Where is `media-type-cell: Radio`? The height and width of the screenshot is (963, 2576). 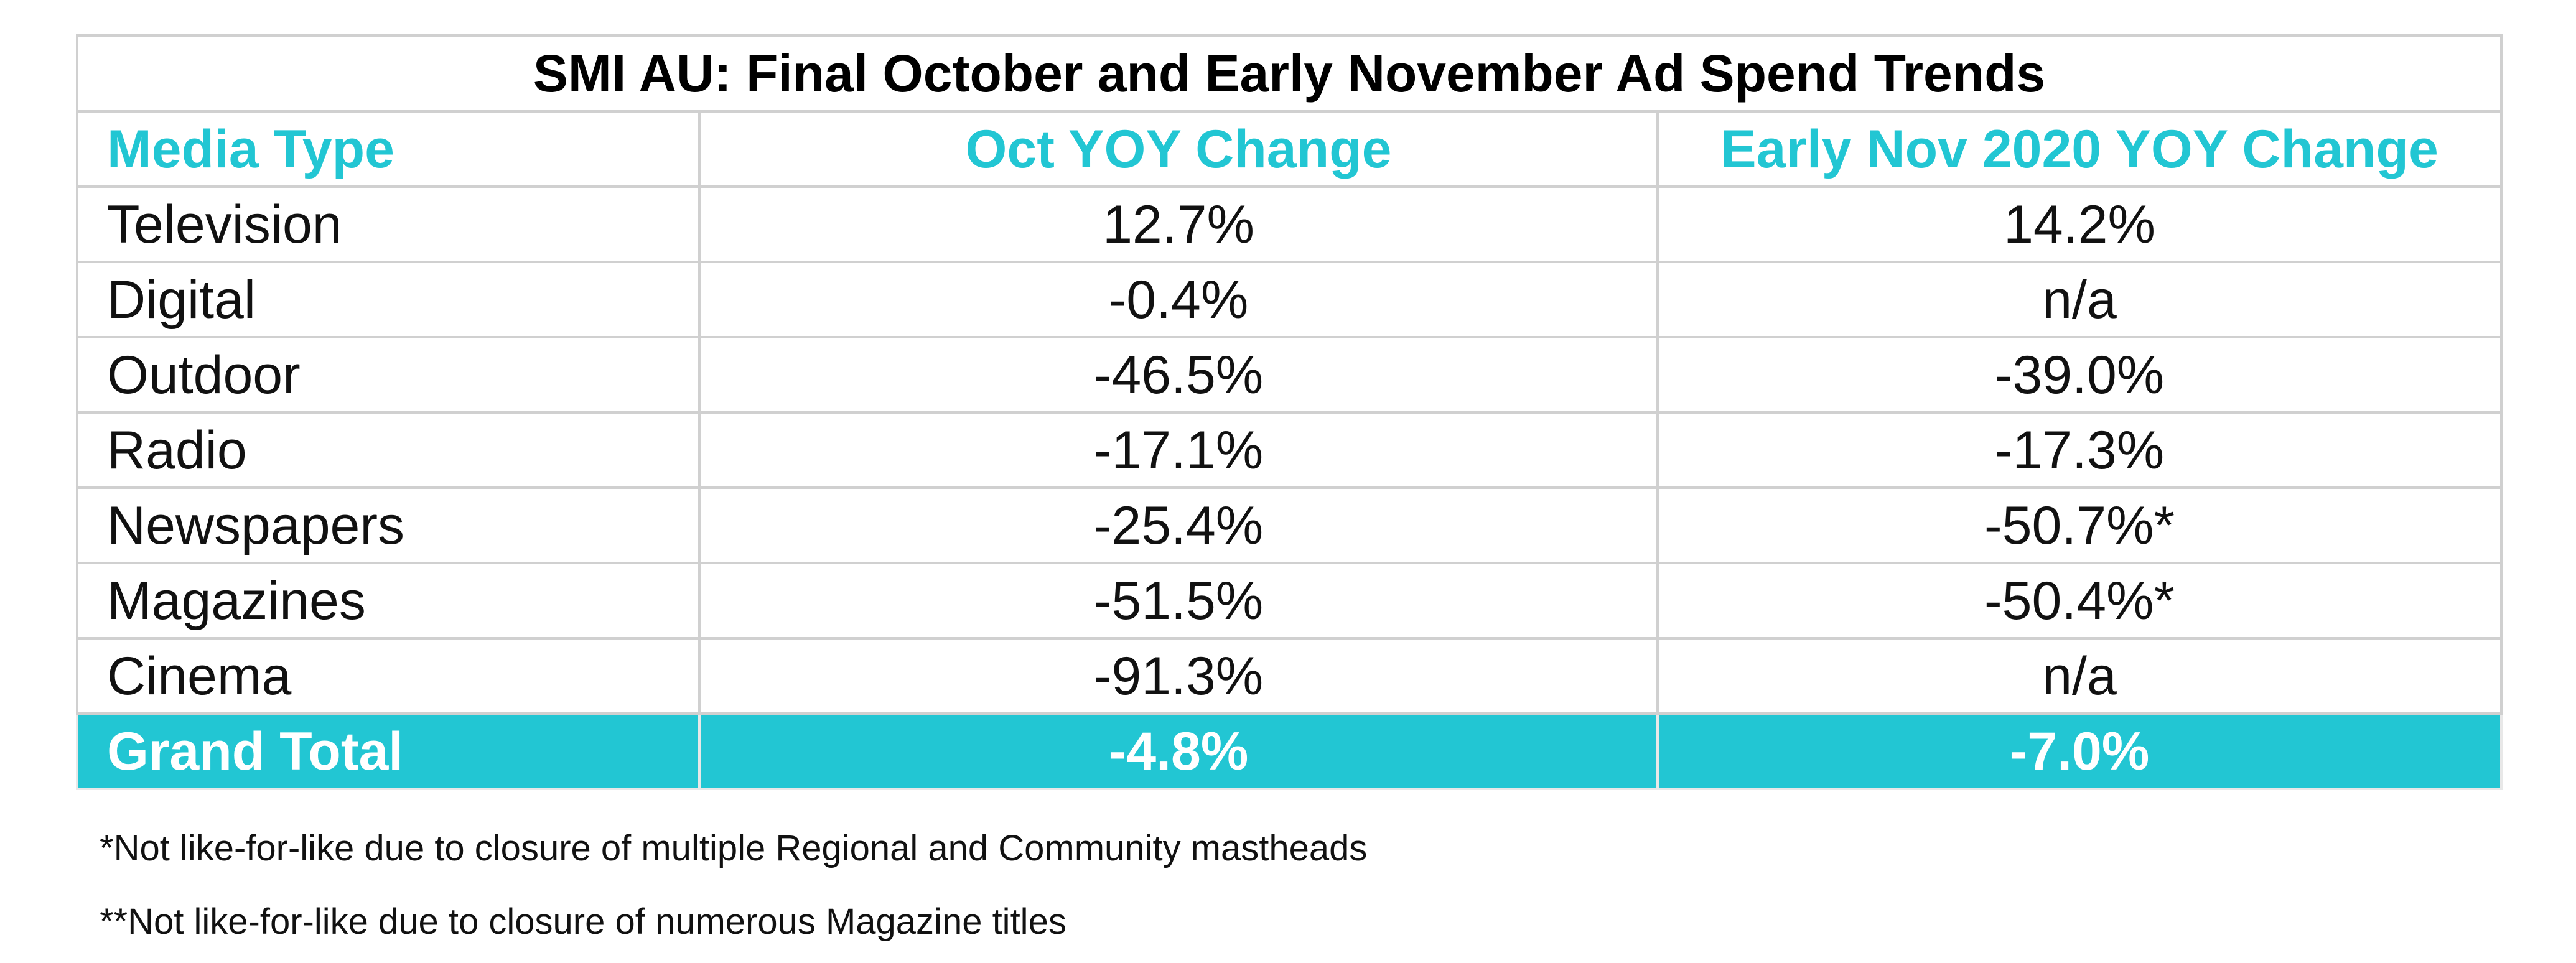
media-type-cell: Radio is located at coordinates (388, 450).